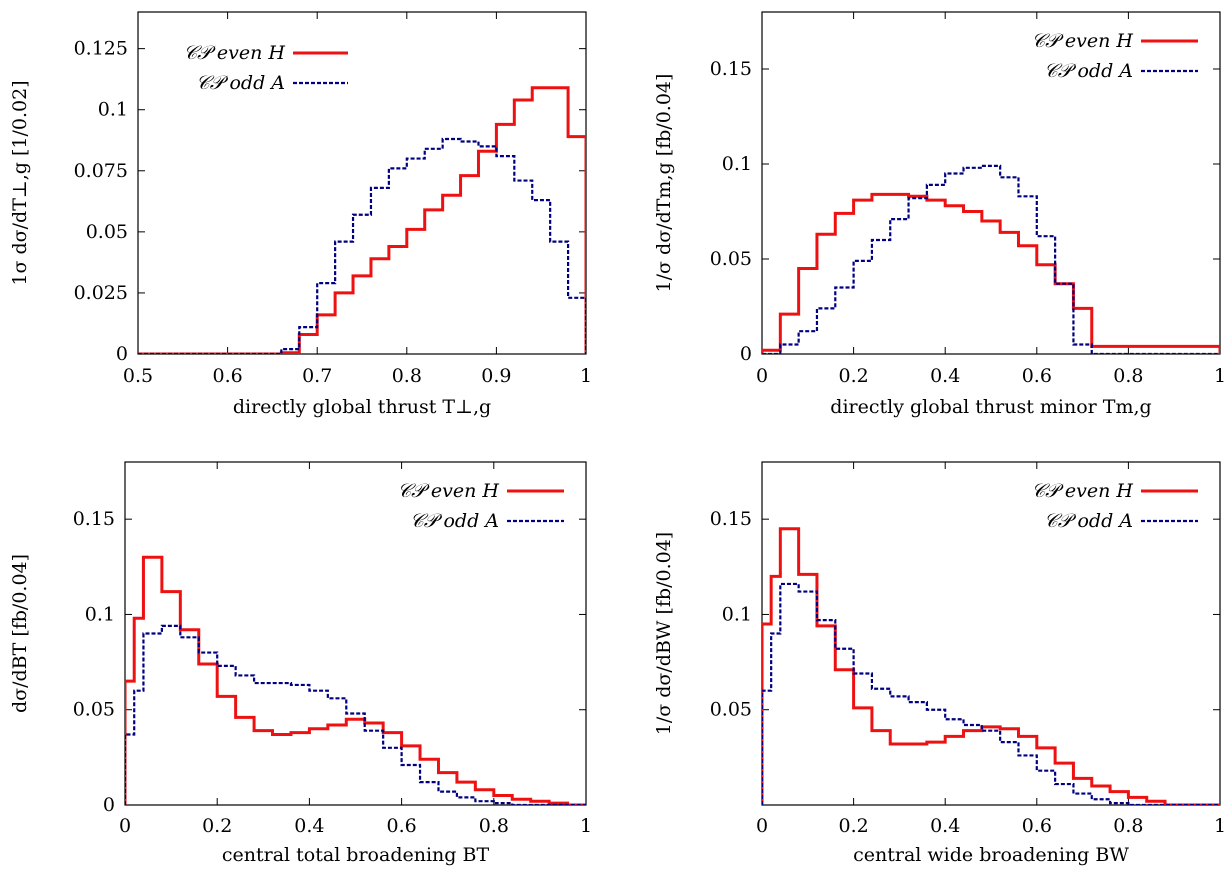  What do you see at coordinates (664, 183) in the screenshot?
I see `y-axis-label: 1/σ dσ/dTm,g [fb/0.04]` at bounding box center [664, 183].